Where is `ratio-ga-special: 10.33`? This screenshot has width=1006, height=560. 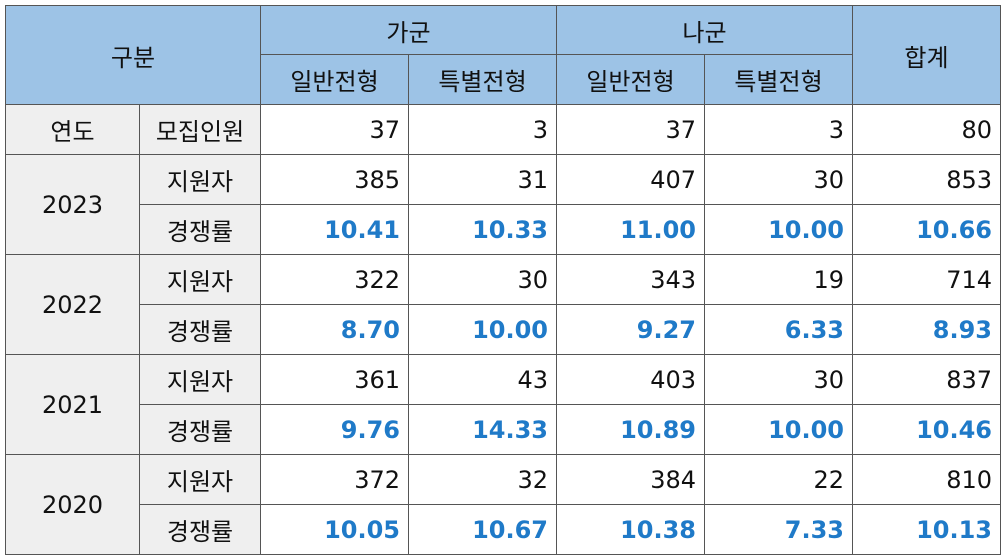 ratio-ga-special: 10.33 is located at coordinates (482, 229).